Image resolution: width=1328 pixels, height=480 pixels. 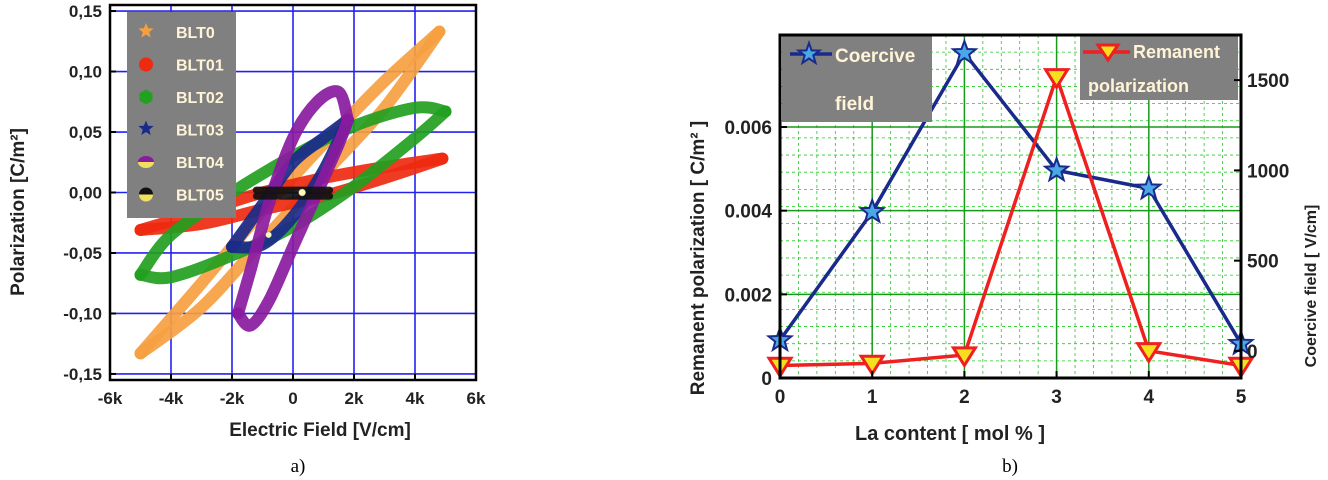 I want to click on legend-label-remanent-line1: Remanent, so click(x=1176, y=52).